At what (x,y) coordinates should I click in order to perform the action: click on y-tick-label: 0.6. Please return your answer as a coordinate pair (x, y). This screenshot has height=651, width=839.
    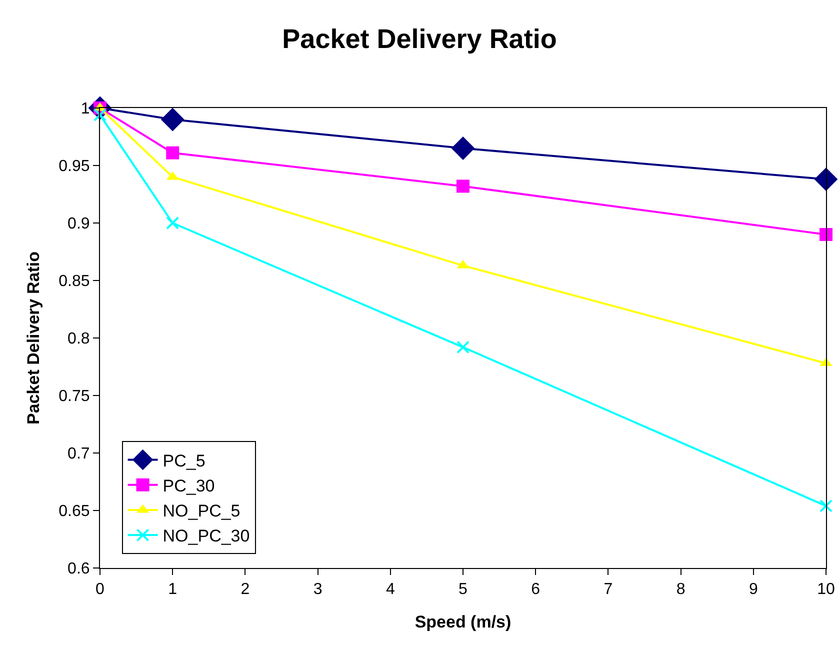
    Looking at the image, I should click on (79, 569).